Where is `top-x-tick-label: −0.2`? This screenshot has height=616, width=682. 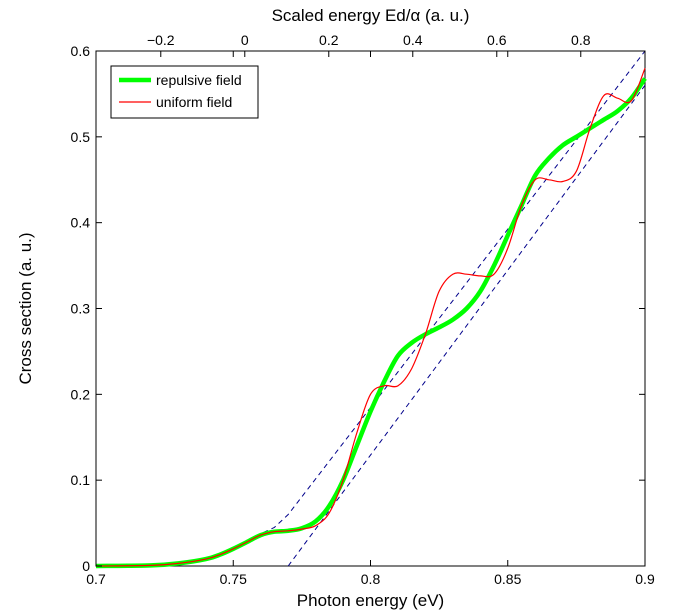
top-x-tick-label: −0.2 is located at coordinates (161, 40).